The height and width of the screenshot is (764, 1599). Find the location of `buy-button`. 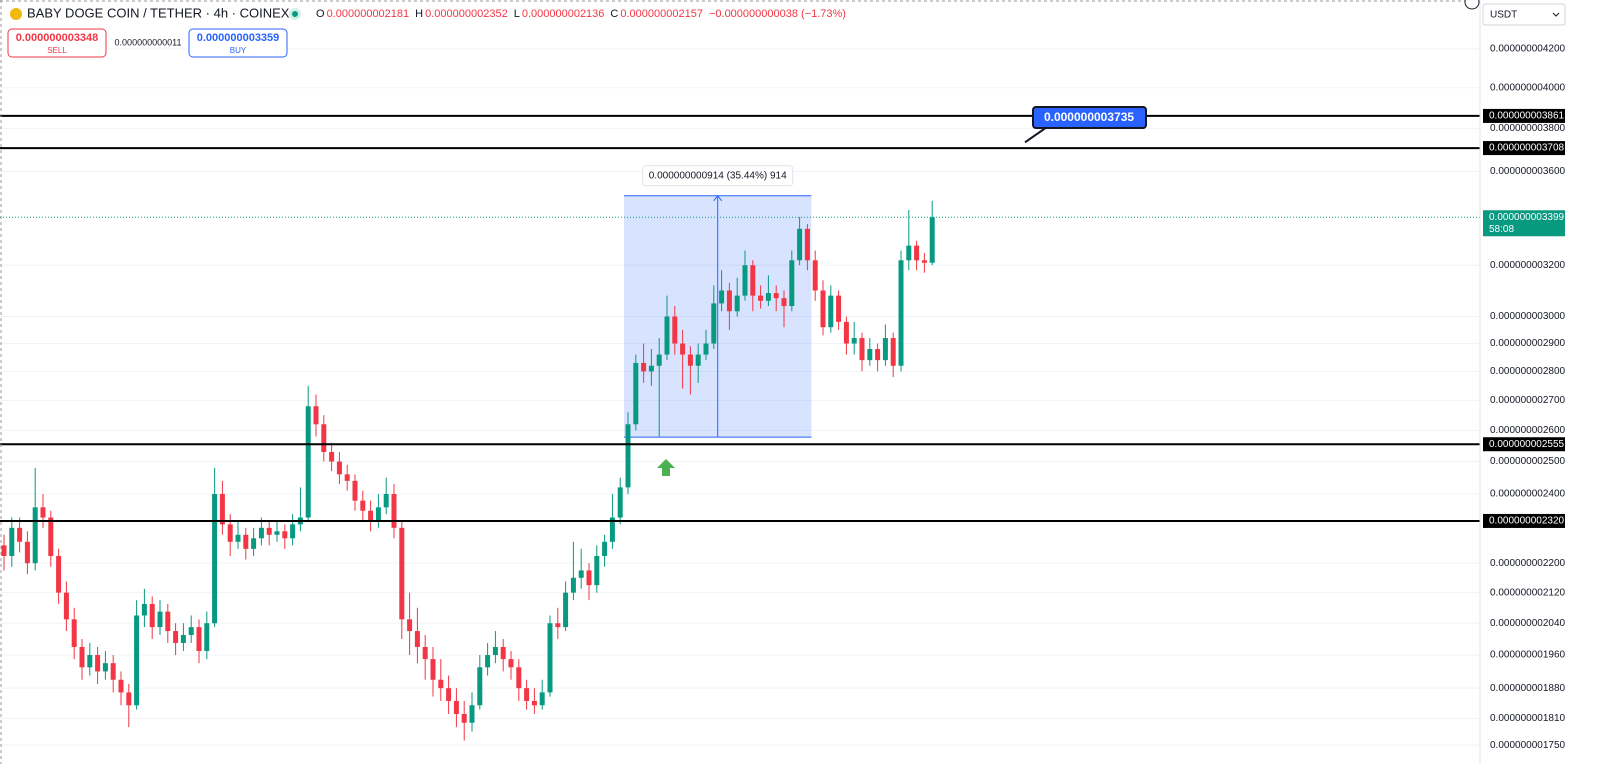

buy-button is located at coordinates (238, 43).